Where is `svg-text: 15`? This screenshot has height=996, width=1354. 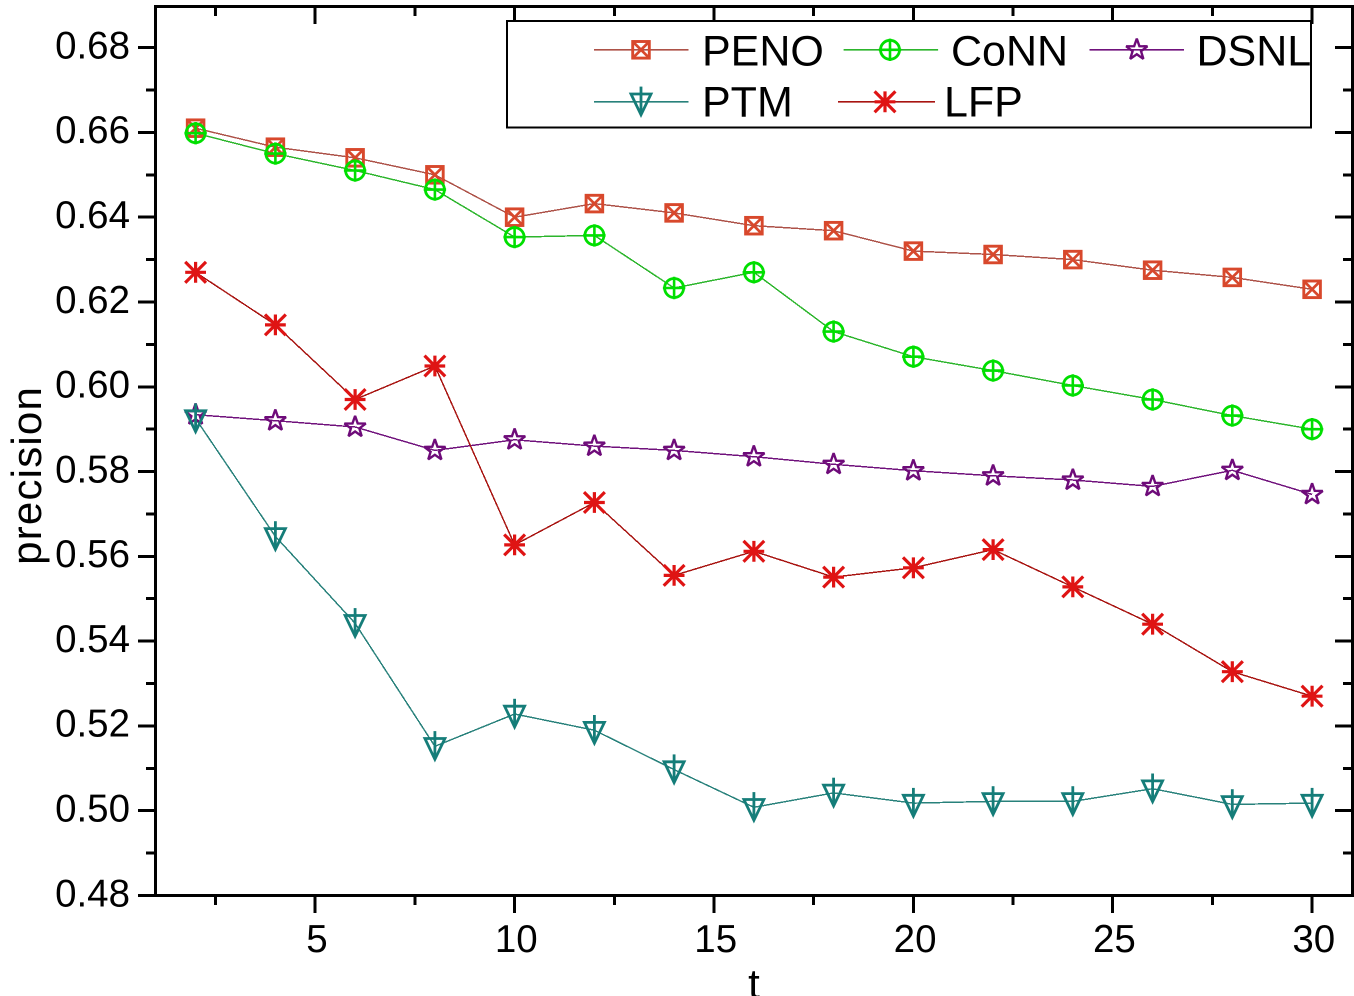 svg-text: 15 is located at coordinates (715, 939).